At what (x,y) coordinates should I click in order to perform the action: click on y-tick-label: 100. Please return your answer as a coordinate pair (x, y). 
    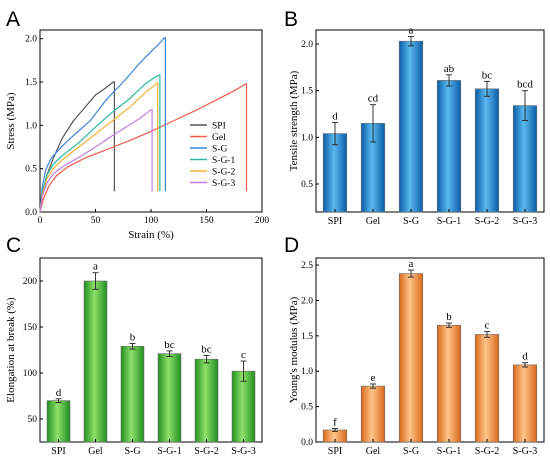
    Looking at the image, I should click on (30, 374).